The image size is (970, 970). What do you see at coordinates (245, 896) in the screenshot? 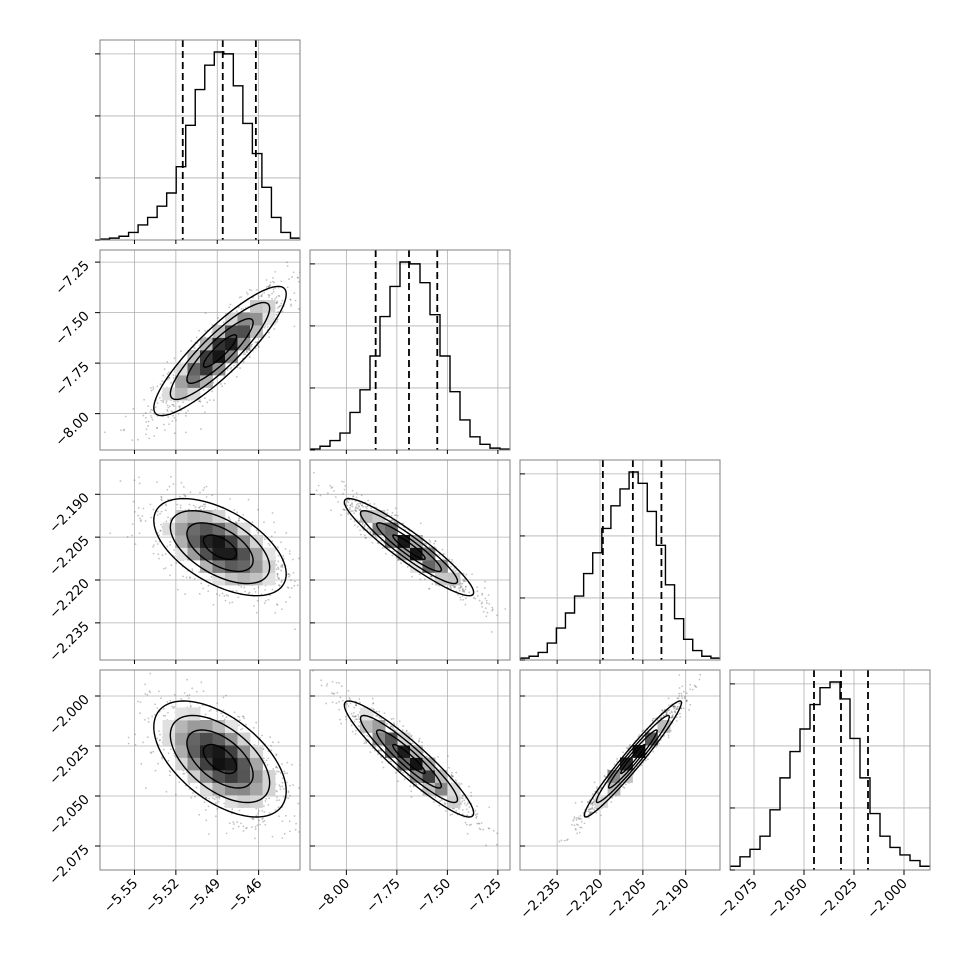
I see `x-tick-label: −5.46` at bounding box center [245, 896].